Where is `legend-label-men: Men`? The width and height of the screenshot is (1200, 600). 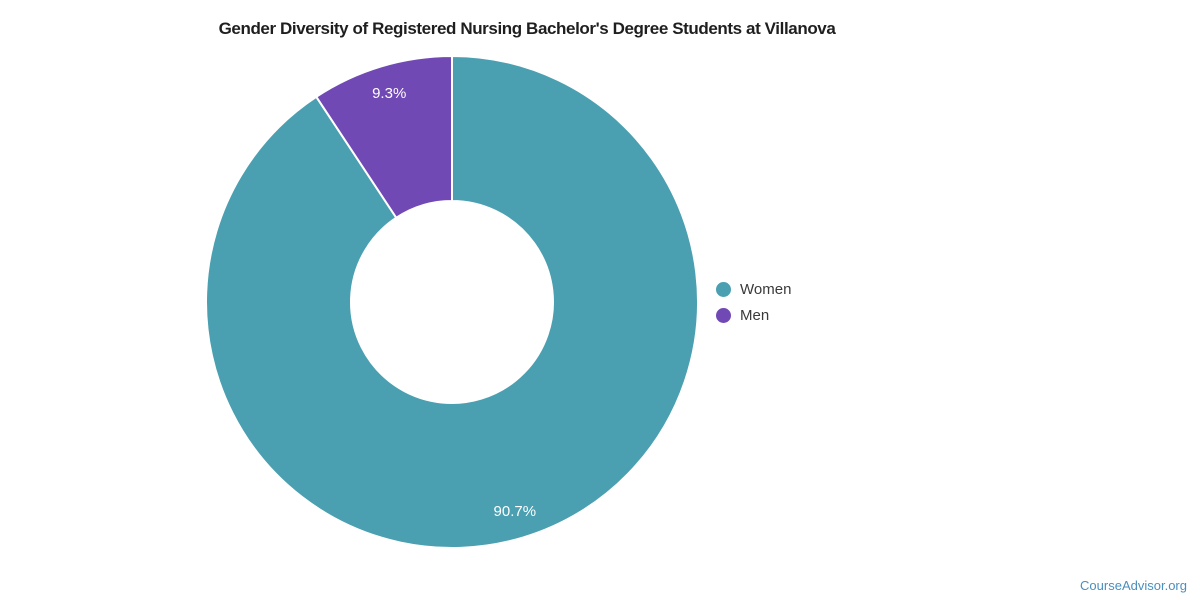
legend-label-men: Men is located at coordinates (755, 315).